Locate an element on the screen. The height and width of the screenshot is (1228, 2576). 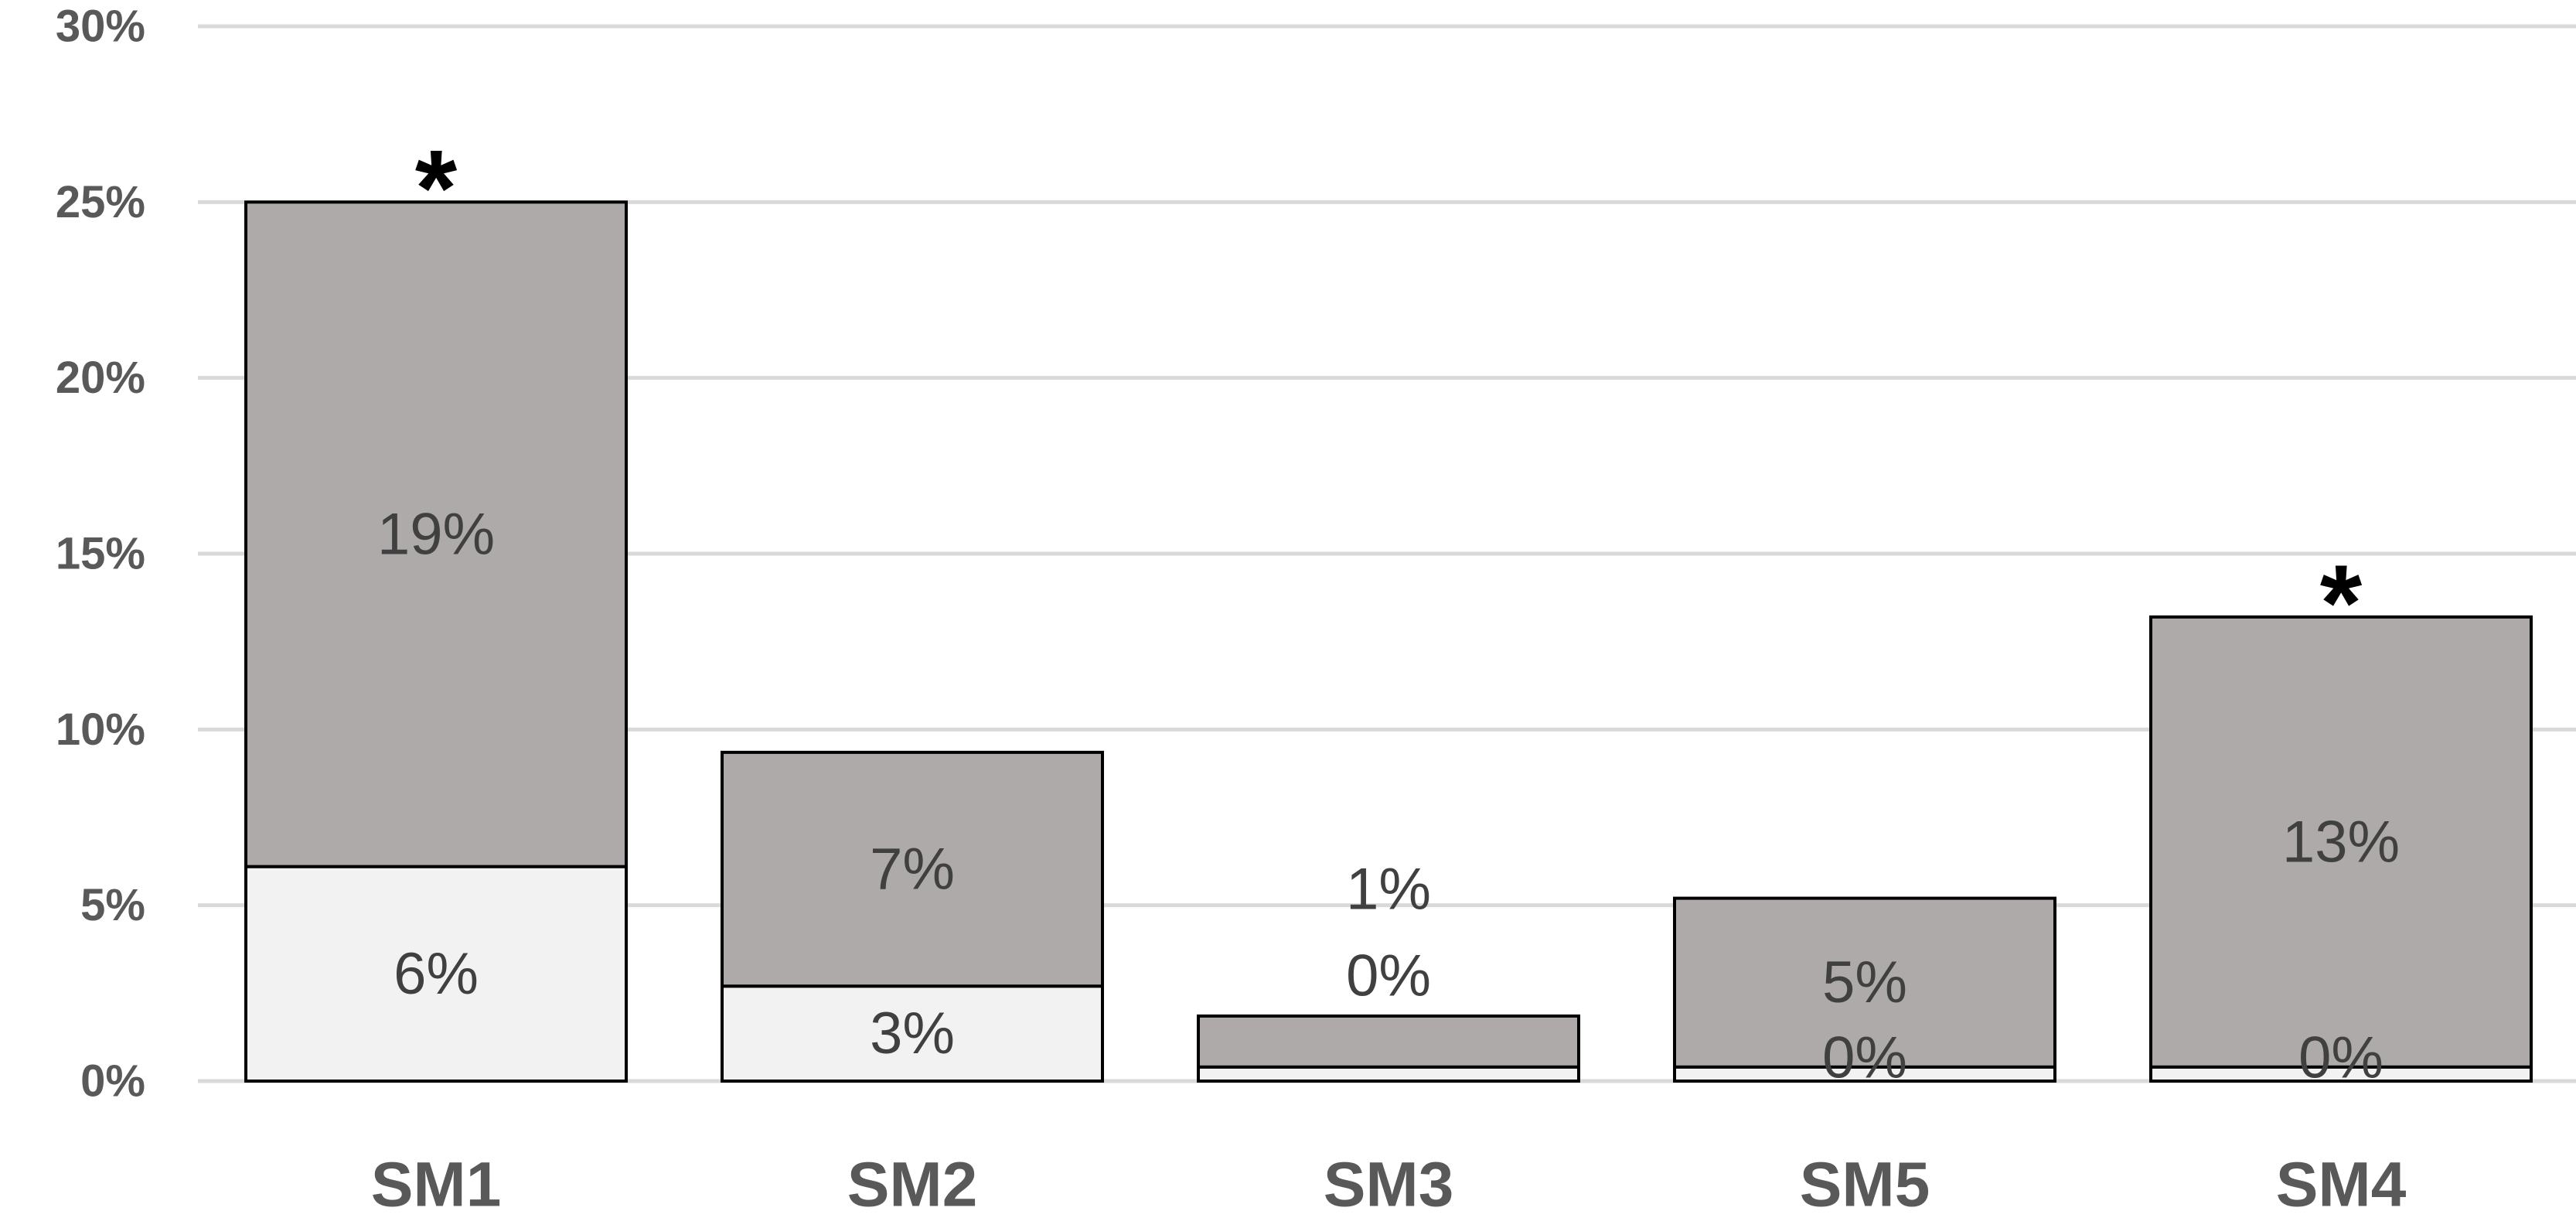
data-label: 1% is located at coordinates (1388, 889).